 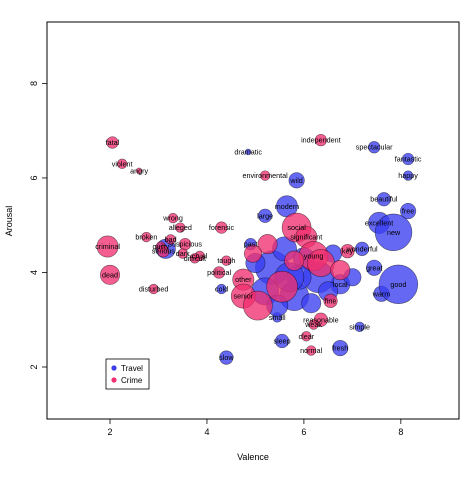 I want to click on point-label-simple: simple, so click(x=359, y=326).